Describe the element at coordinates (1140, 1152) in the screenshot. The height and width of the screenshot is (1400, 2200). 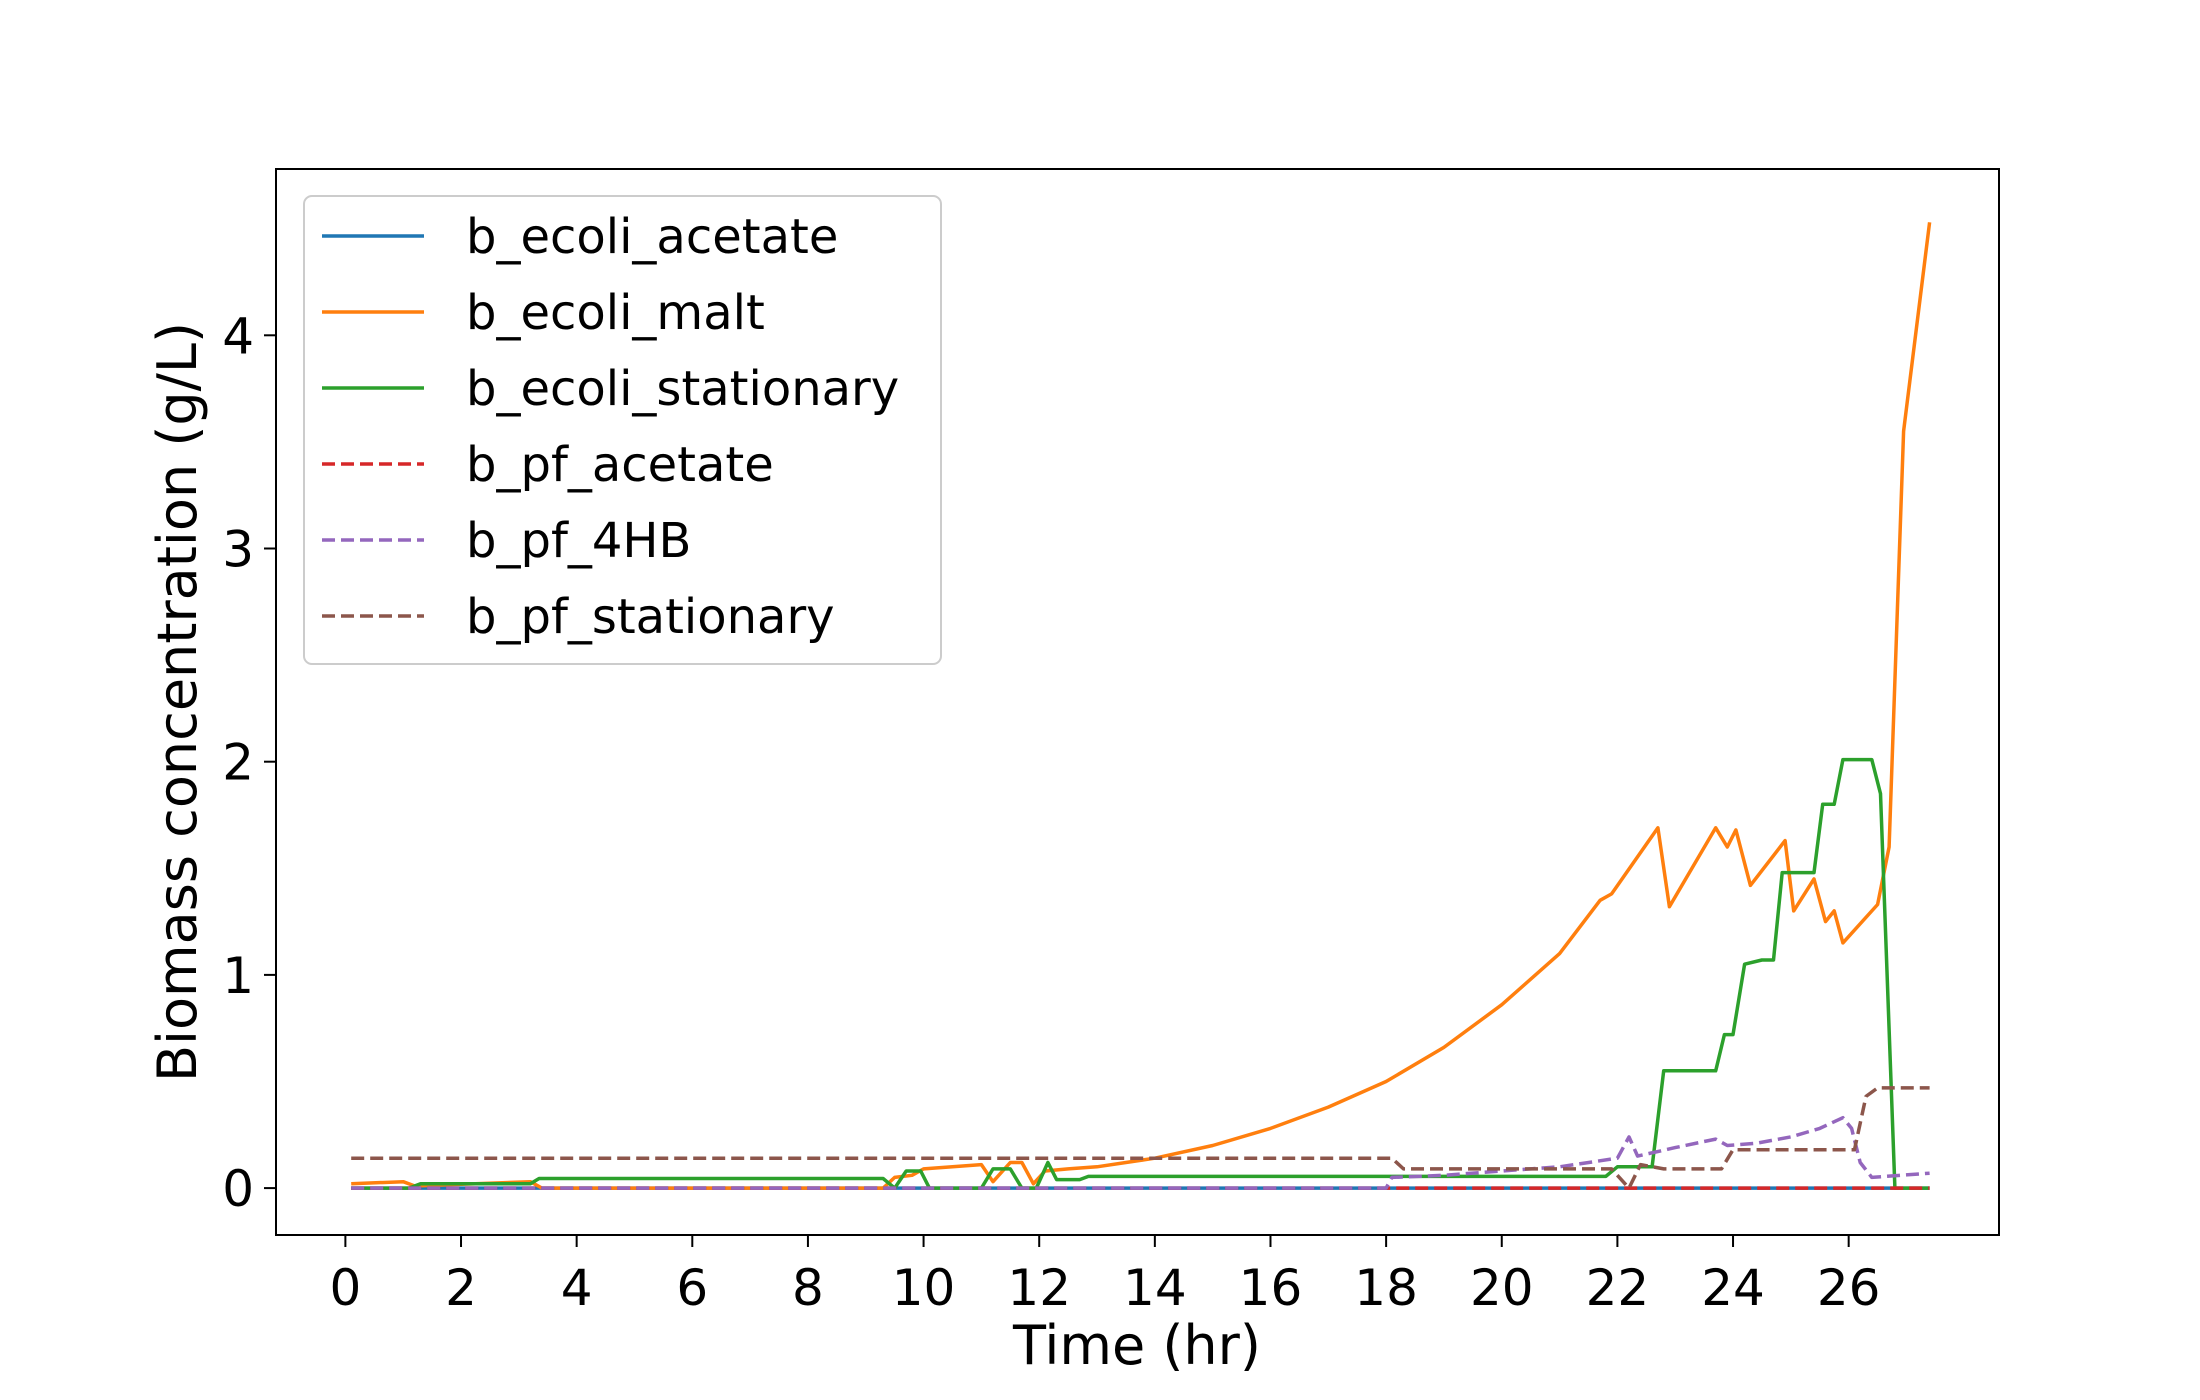
I see `series-line-b-pf-4HB` at that location.